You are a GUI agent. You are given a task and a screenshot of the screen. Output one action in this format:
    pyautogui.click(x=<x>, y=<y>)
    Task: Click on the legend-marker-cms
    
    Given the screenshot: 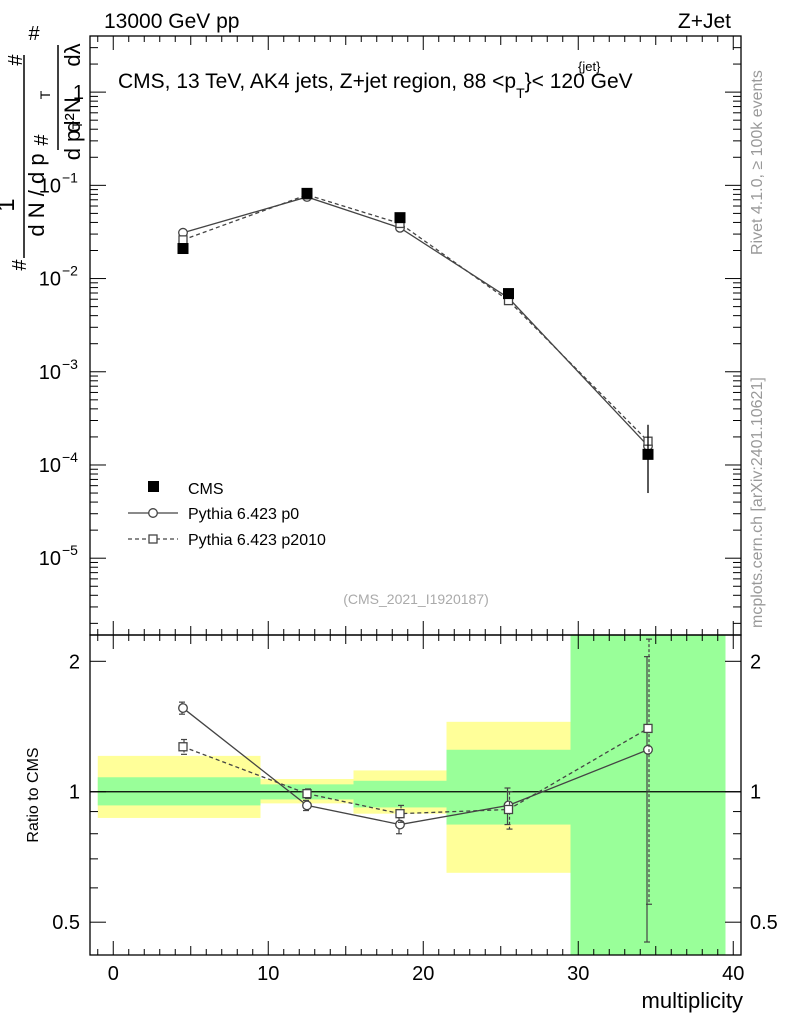 What is the action you would take?
    pyautogui.click(x=153, y=486)
    